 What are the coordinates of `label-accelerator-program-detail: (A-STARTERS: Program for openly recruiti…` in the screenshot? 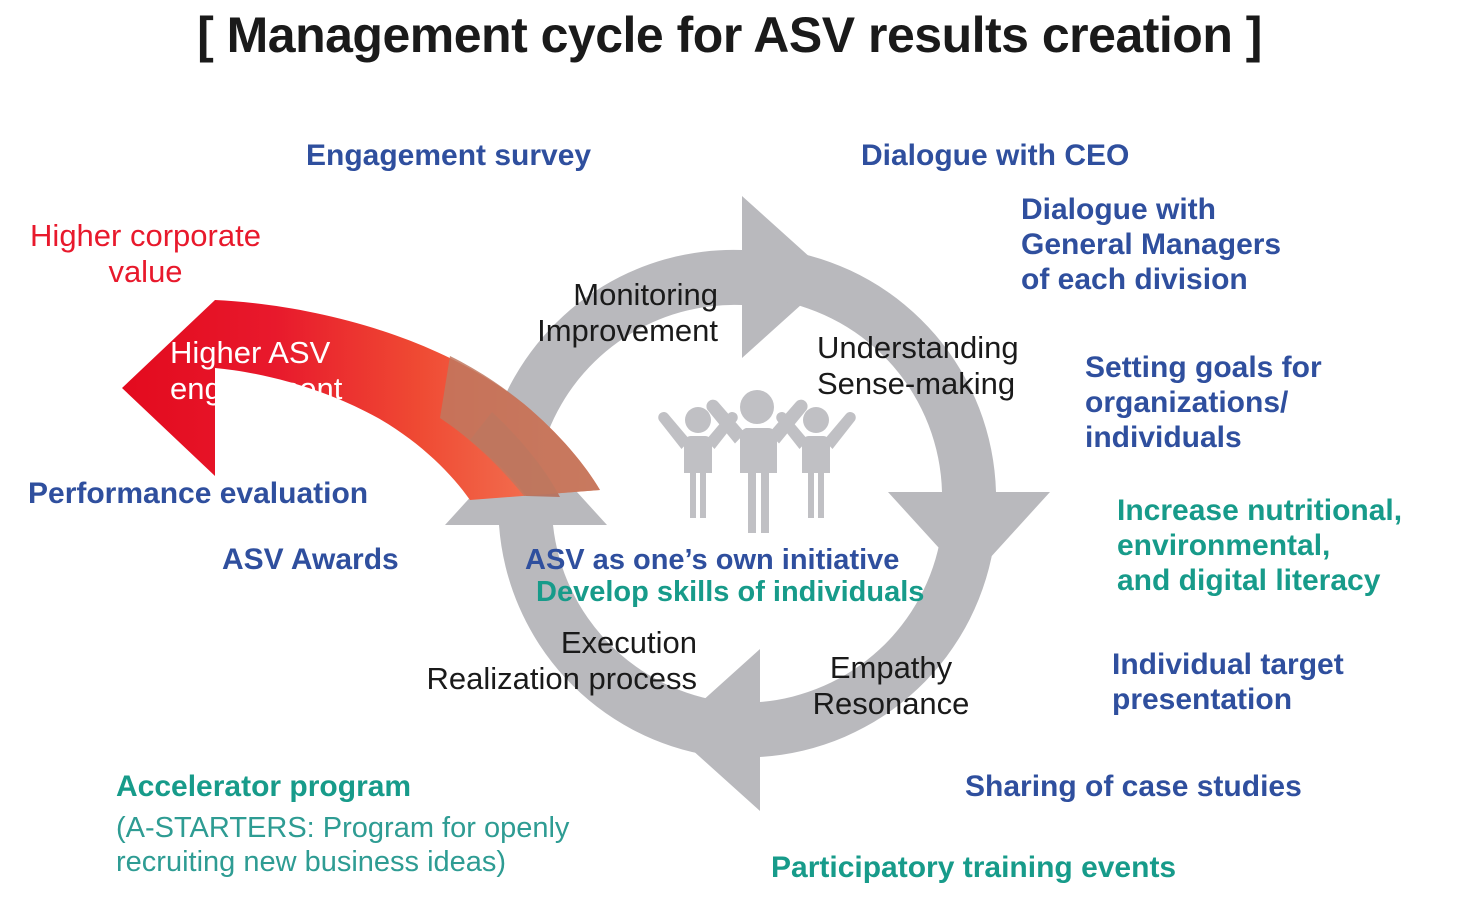 It's located at (343, 845).